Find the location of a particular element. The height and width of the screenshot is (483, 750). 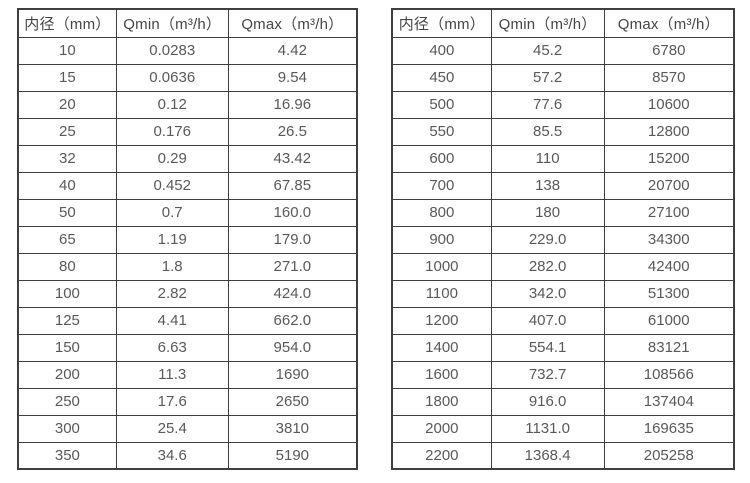

table-cell: 34.6 is located at coordinates (172, 455).